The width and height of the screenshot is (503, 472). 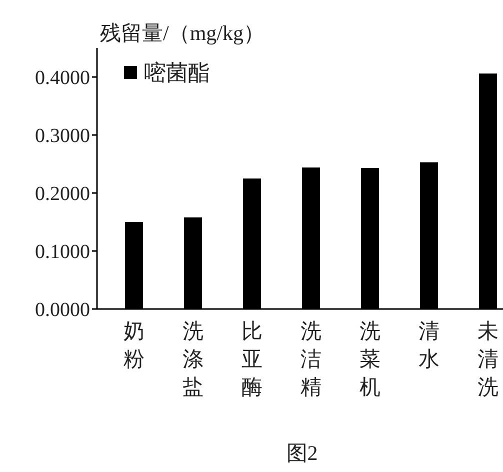 What do you see at coordinates (311, 359) in the screenshot?
I see `x-tick-label: 洗洁精` at bounding box center [311, 359].